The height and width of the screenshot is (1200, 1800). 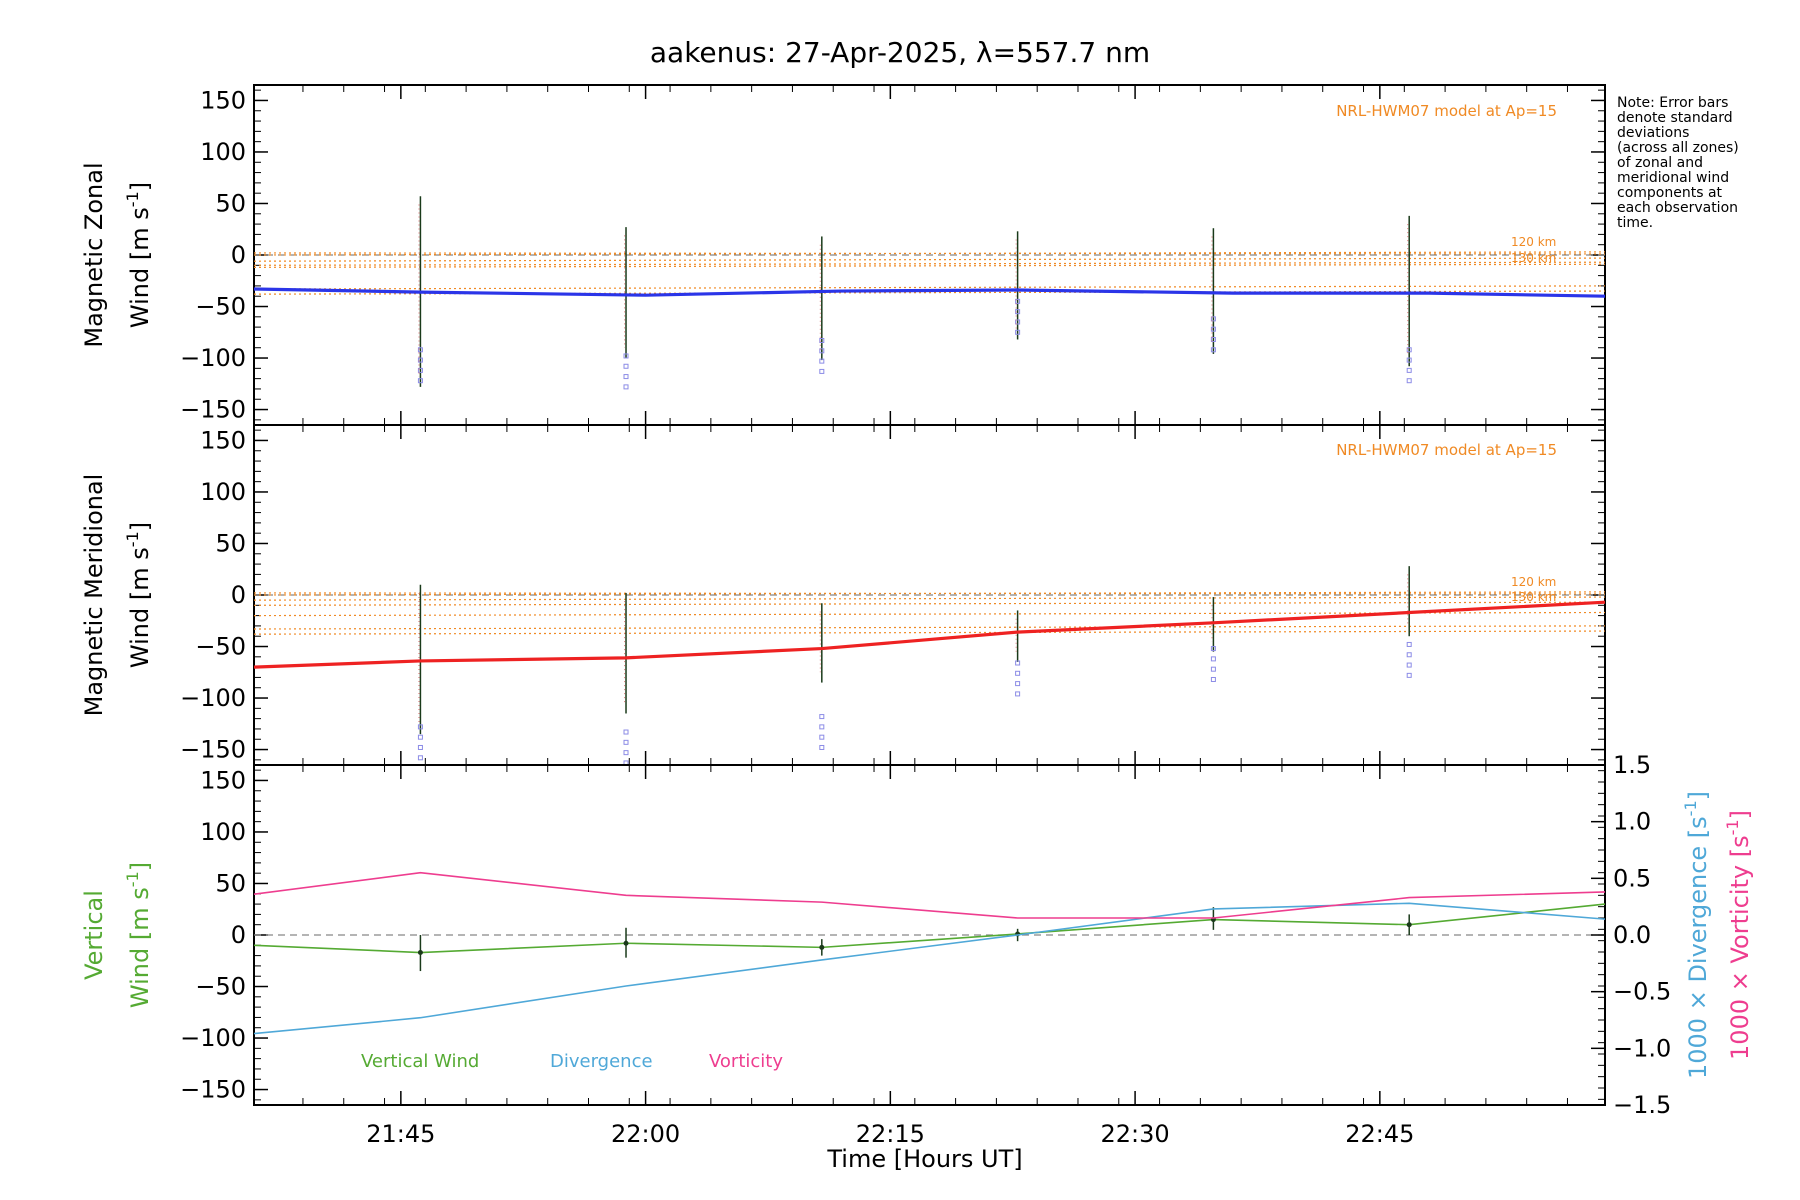 I want to click on vorticity-y2label-sup: -1, so click(x=1732, y=827).